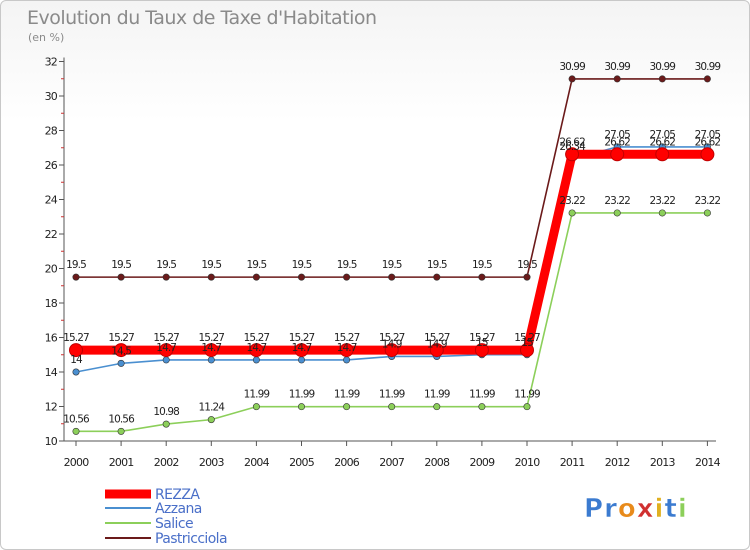 This screenshot has width=750, height=550. Describe the element at coordinates (636, 509) in the screenshot. I see `proxiti-logo: Proxiti` at that location.